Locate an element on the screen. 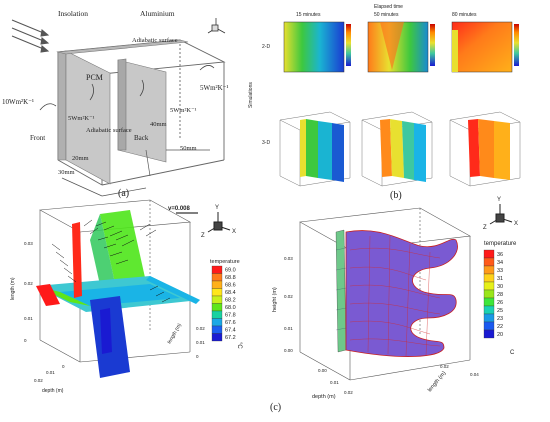  ytick-left-4: 0 is located at coordinates (25, 340).